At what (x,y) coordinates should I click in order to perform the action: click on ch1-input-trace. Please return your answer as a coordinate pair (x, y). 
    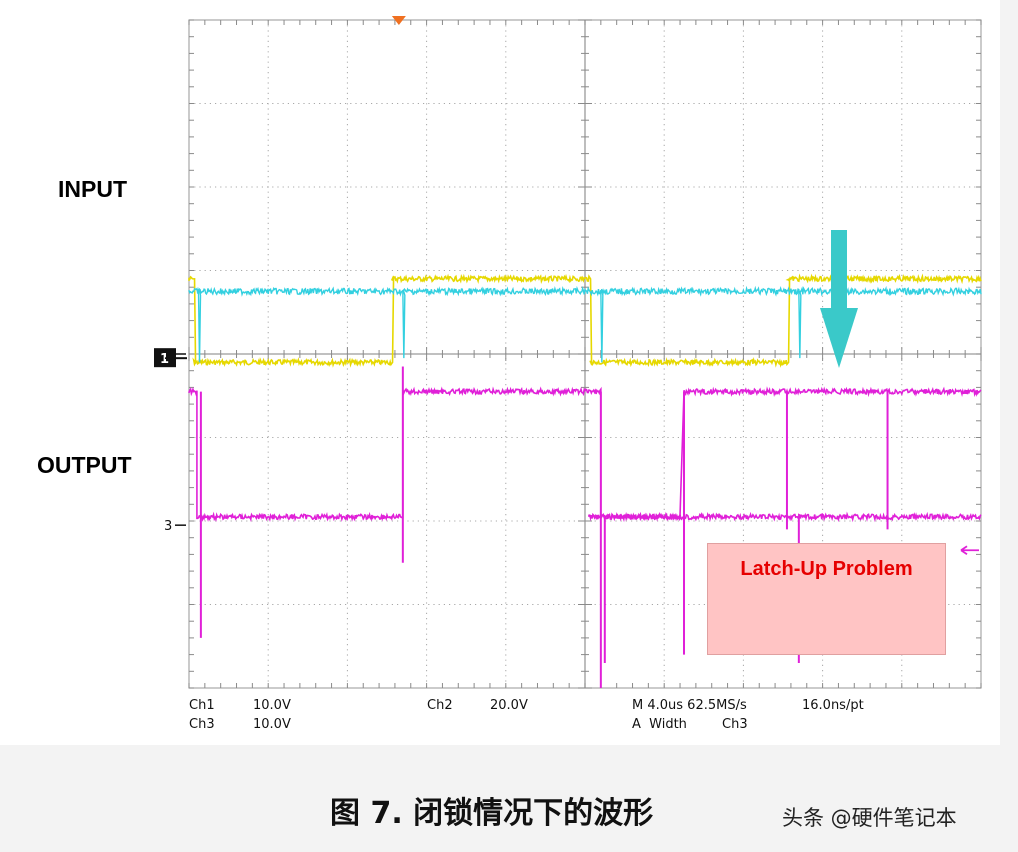
    Looking at the image, I should click on (585, 320).